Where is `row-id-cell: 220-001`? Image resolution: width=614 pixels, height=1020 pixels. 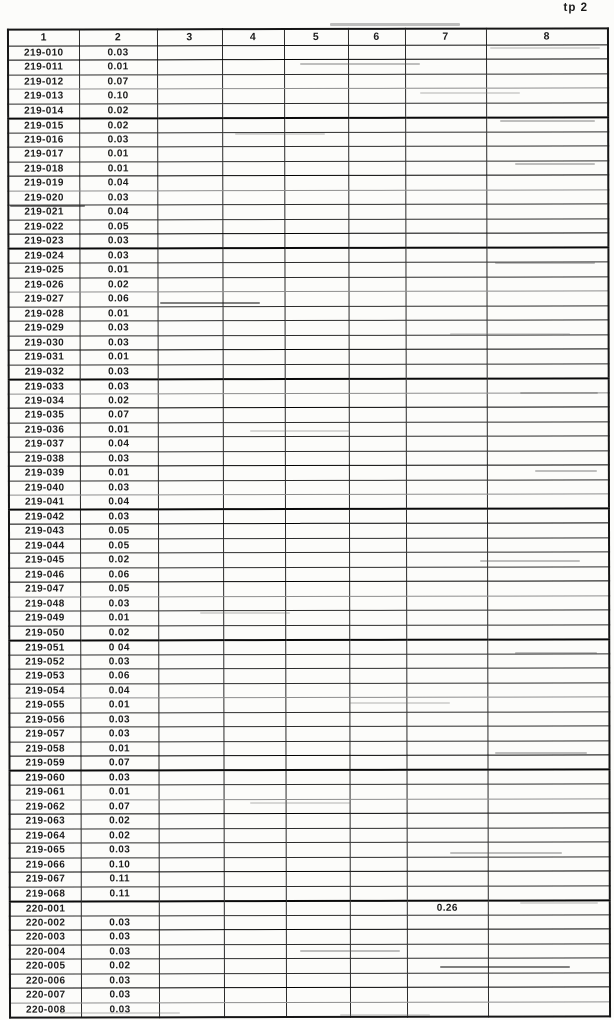 row-id-cell: 220-001 is located at coordinates (45, 908).